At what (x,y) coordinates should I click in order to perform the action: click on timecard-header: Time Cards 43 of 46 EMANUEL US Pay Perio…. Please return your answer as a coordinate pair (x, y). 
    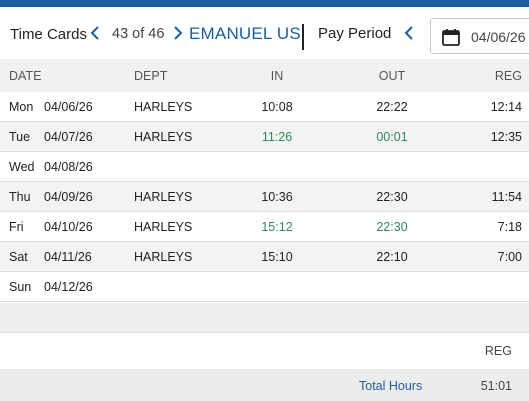
    Looking at the image, I should click on (264, 33).